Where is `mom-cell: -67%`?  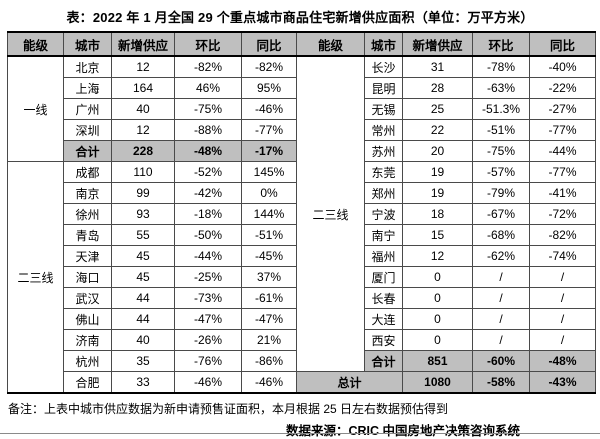
mom-cell: -67% is located at coordinates (501, 214).